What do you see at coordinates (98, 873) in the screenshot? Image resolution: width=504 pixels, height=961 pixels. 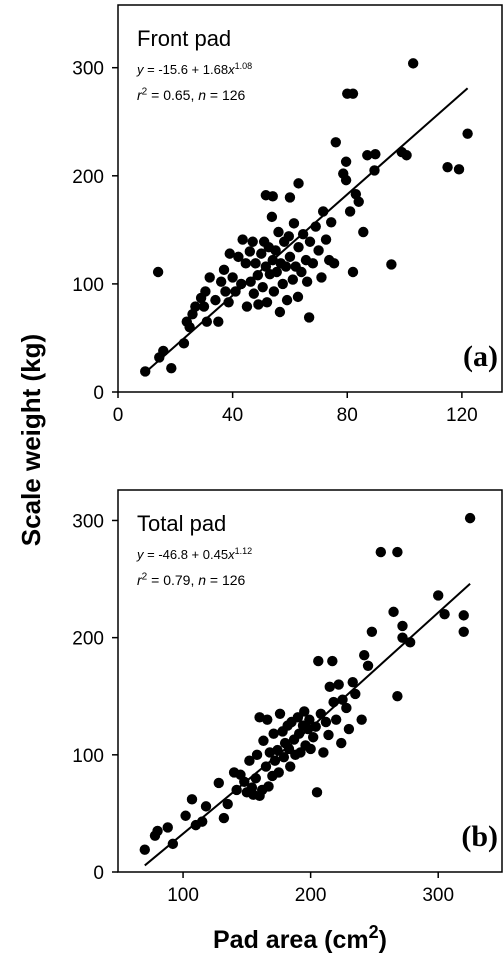 I see `y-tick-label: 0` at bounding box center [98, 873].